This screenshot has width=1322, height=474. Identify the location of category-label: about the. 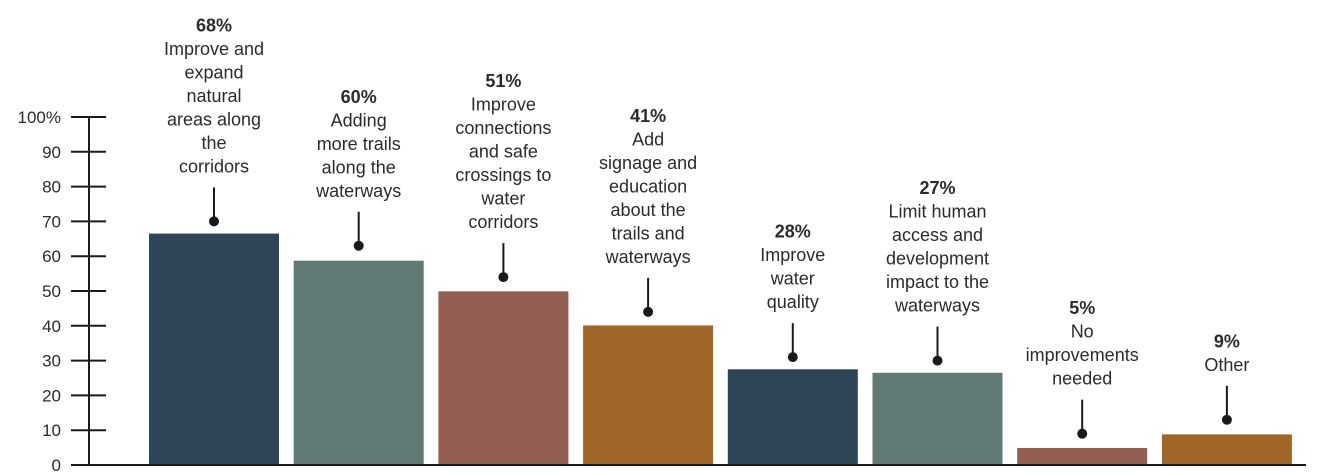
(648, 210).